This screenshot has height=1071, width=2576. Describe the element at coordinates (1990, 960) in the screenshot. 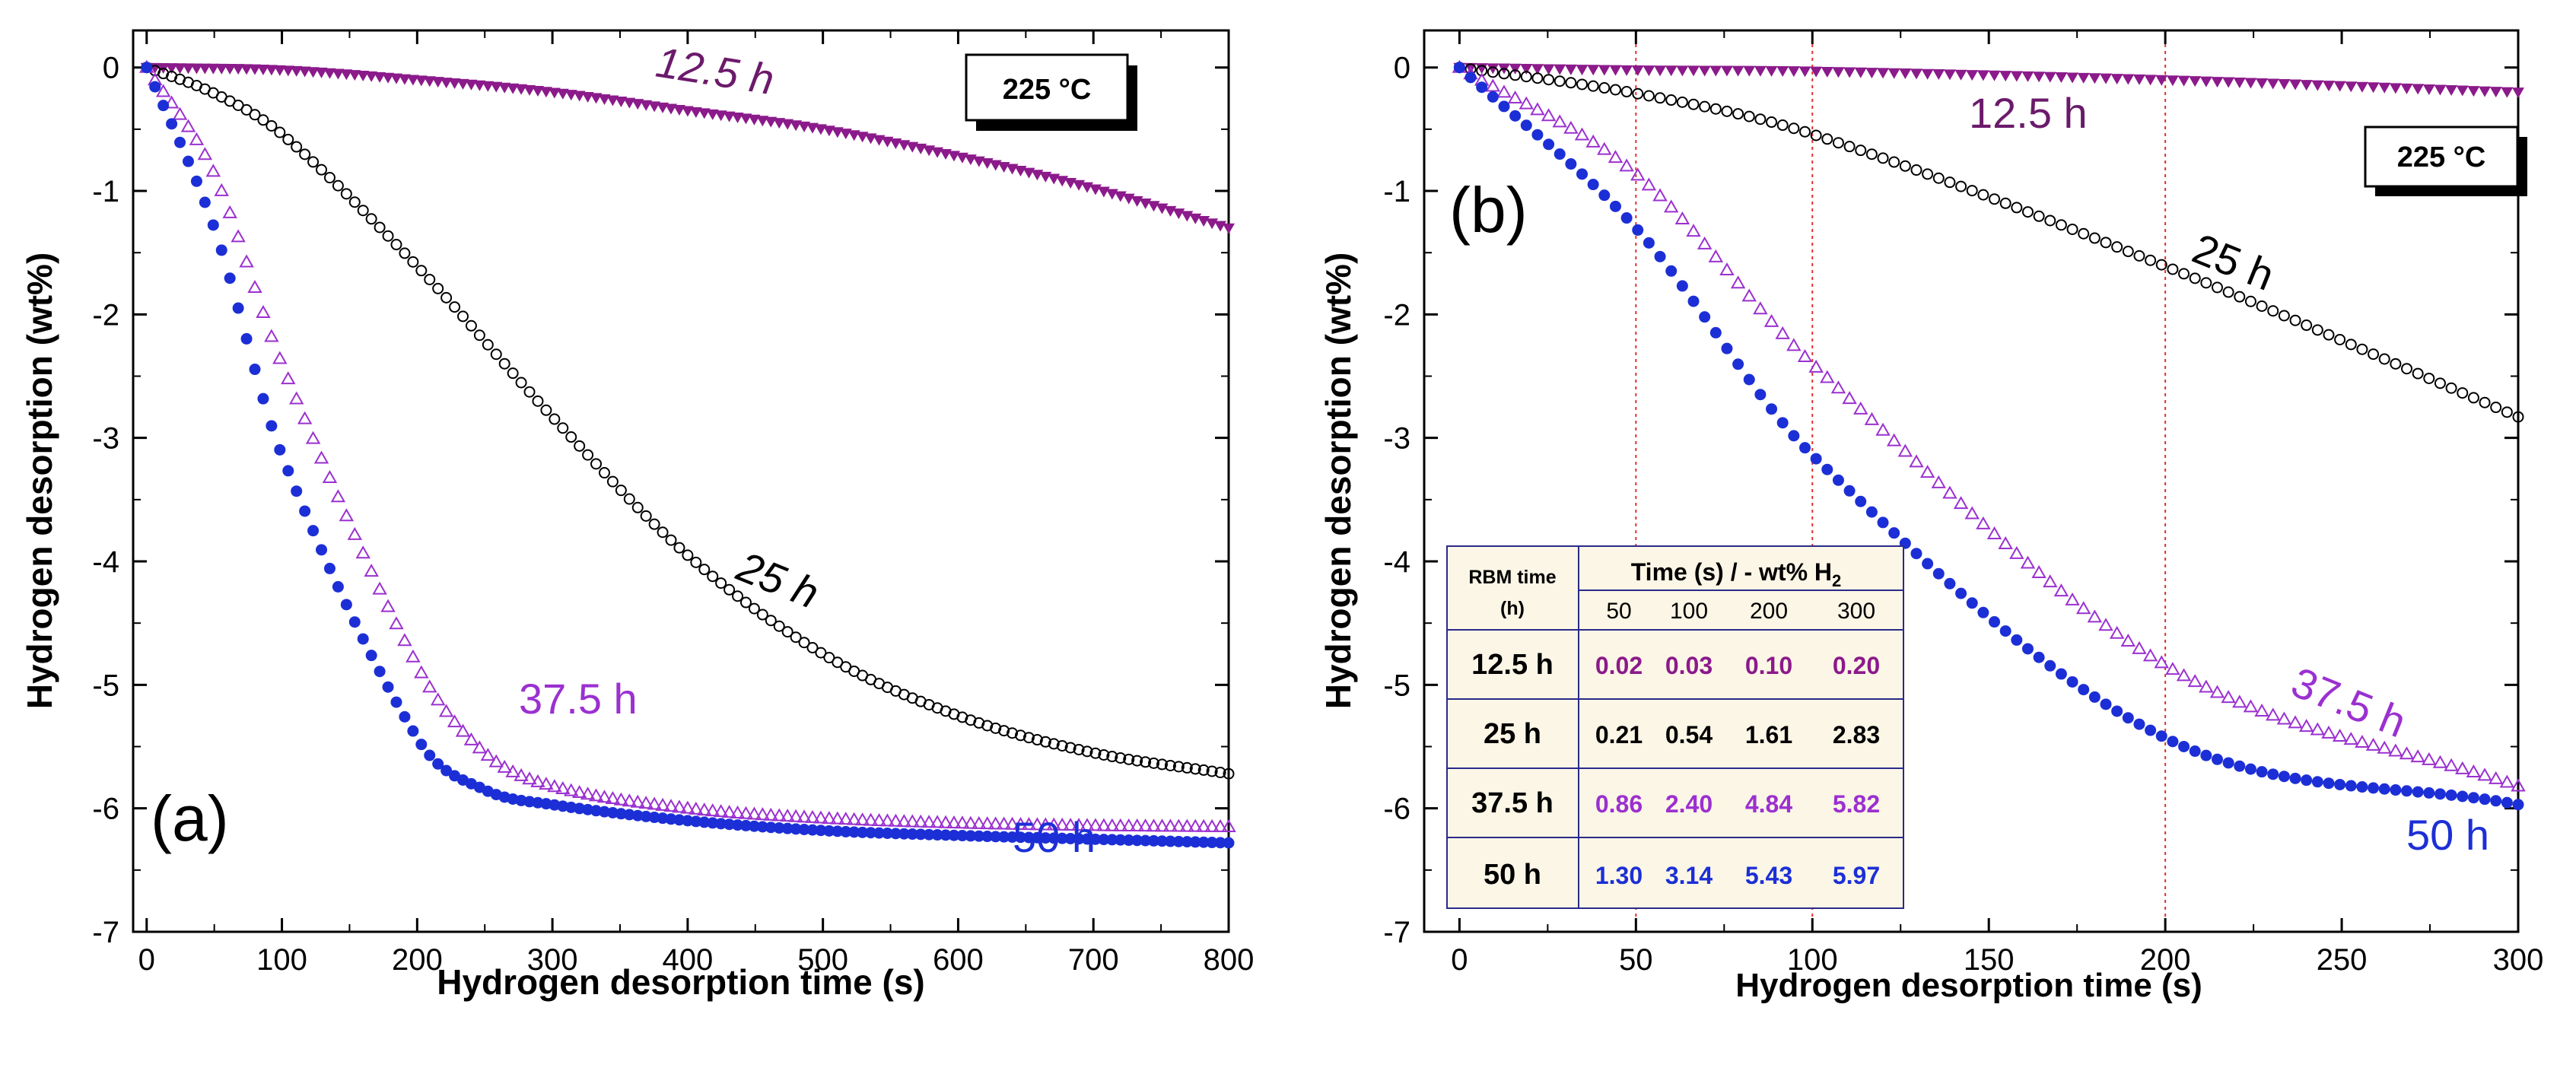

I see `panel-b-x-tick-label: 150` at that location.